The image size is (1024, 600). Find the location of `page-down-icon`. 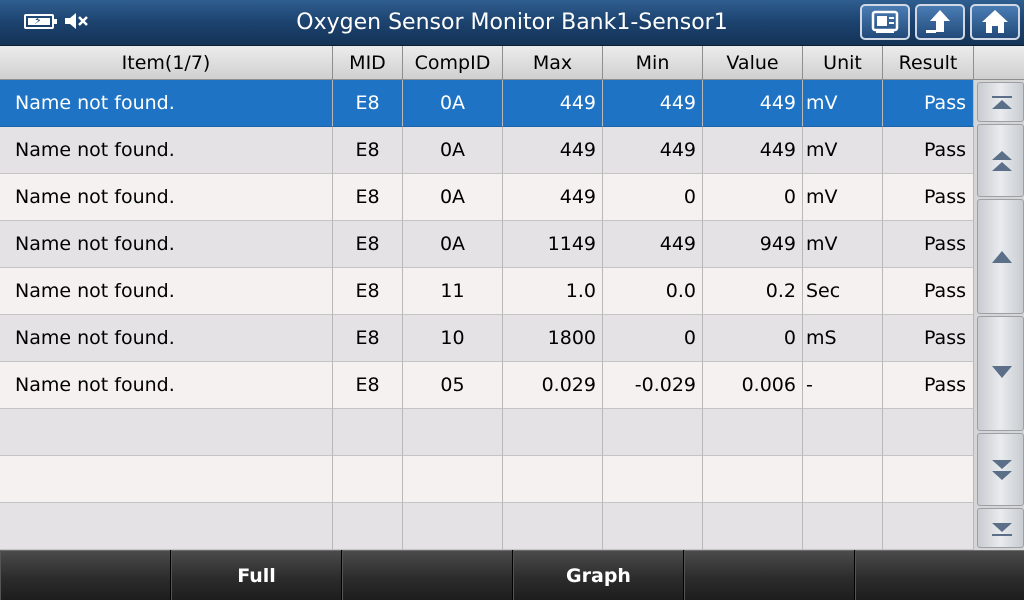

page-down-icon is located at coordinates (1002, 470).